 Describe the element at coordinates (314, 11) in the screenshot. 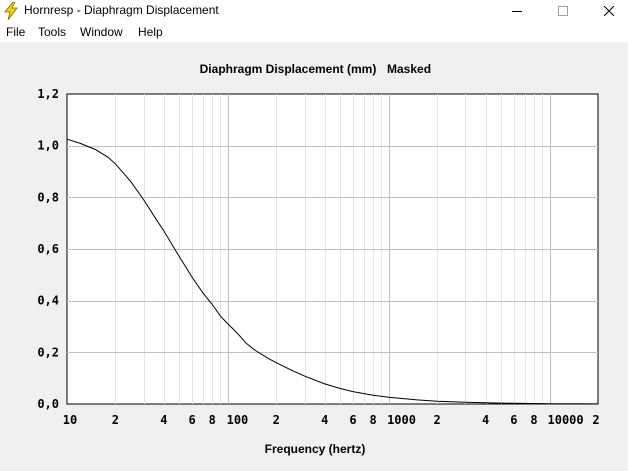

I see `title-bar: Hornresp - Diaphragm Displacement` at that location.